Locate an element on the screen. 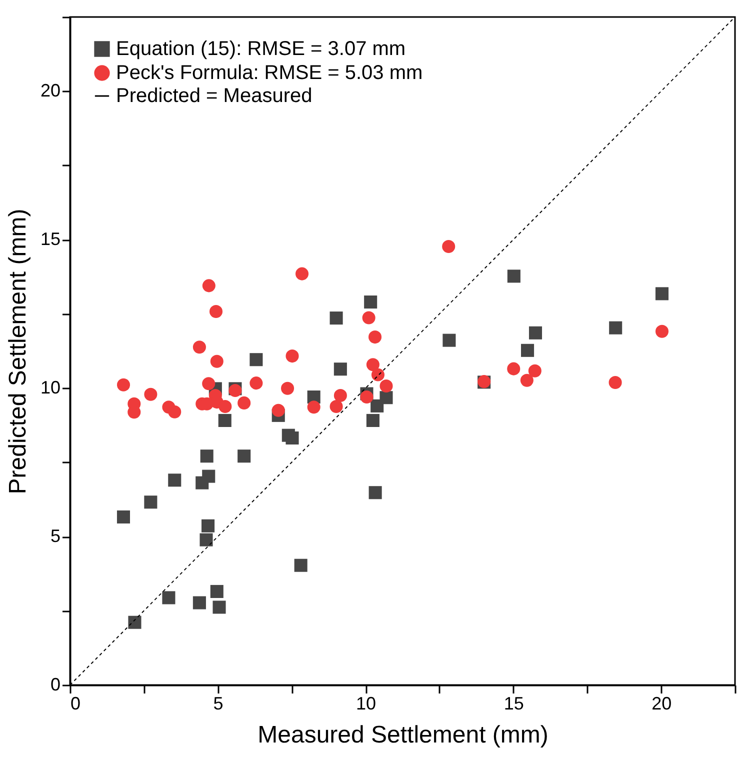 This screenshot has width=750, height=761. y-tick-label: 5 is located at coordinates (55, 536).